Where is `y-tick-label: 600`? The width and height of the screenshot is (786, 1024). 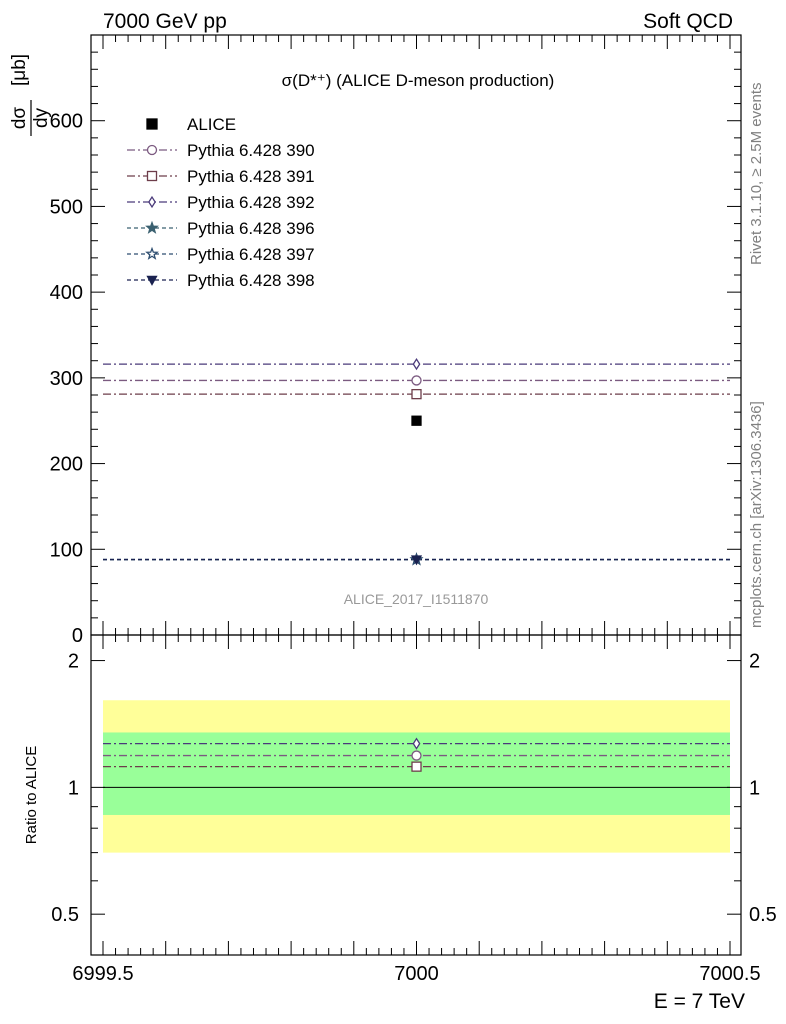
y-tick-label: 600 is located at coordinates (66, 122).